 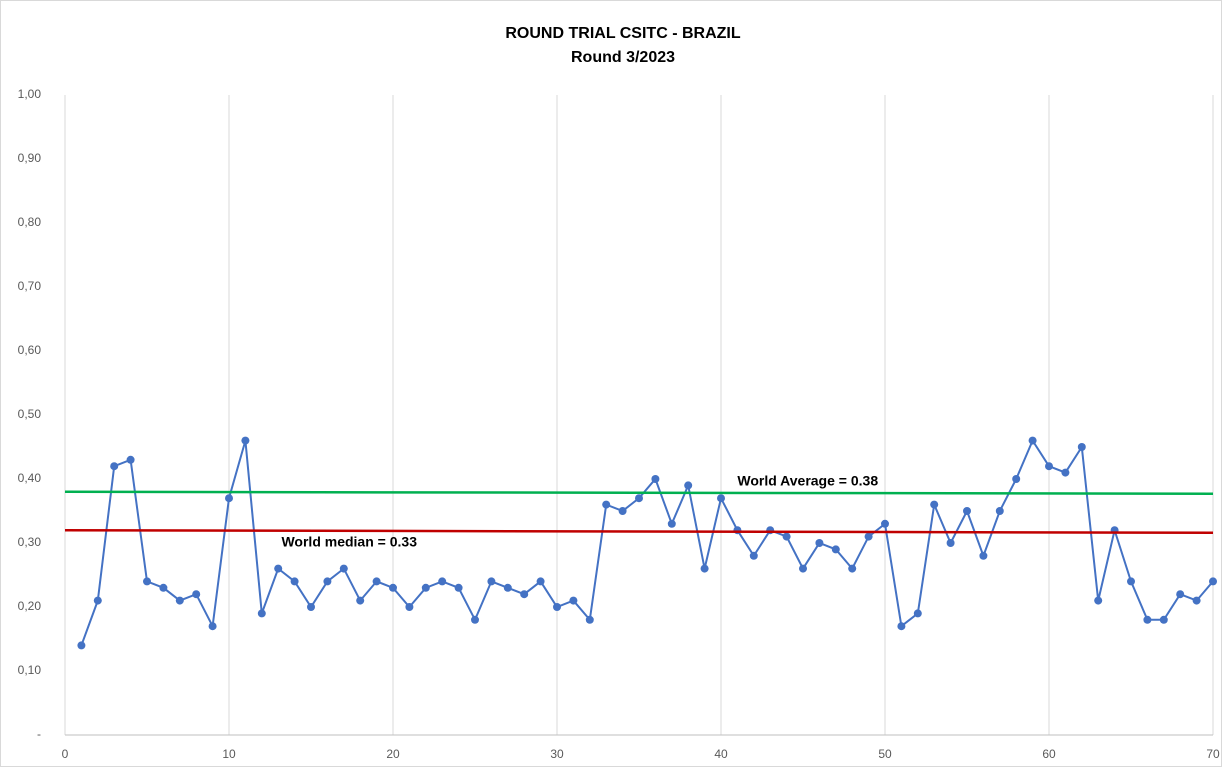 What do you see at coordinates (30, 606) in the screenshot?
I see `y-tick-label: 0,20` at bounding box center [30, 606].